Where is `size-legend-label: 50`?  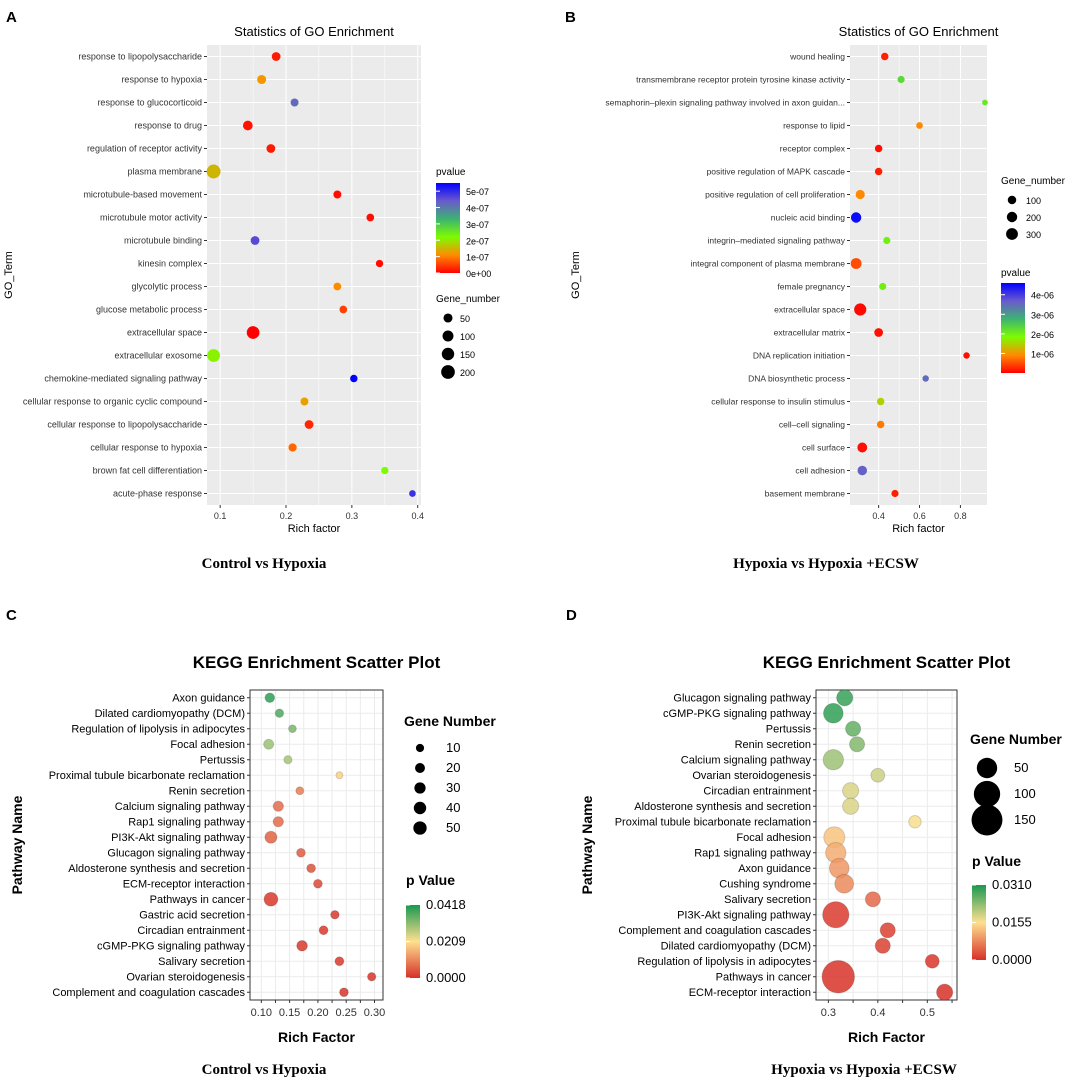
size-legend-label: 50 is located at coordinates (1021, 767).